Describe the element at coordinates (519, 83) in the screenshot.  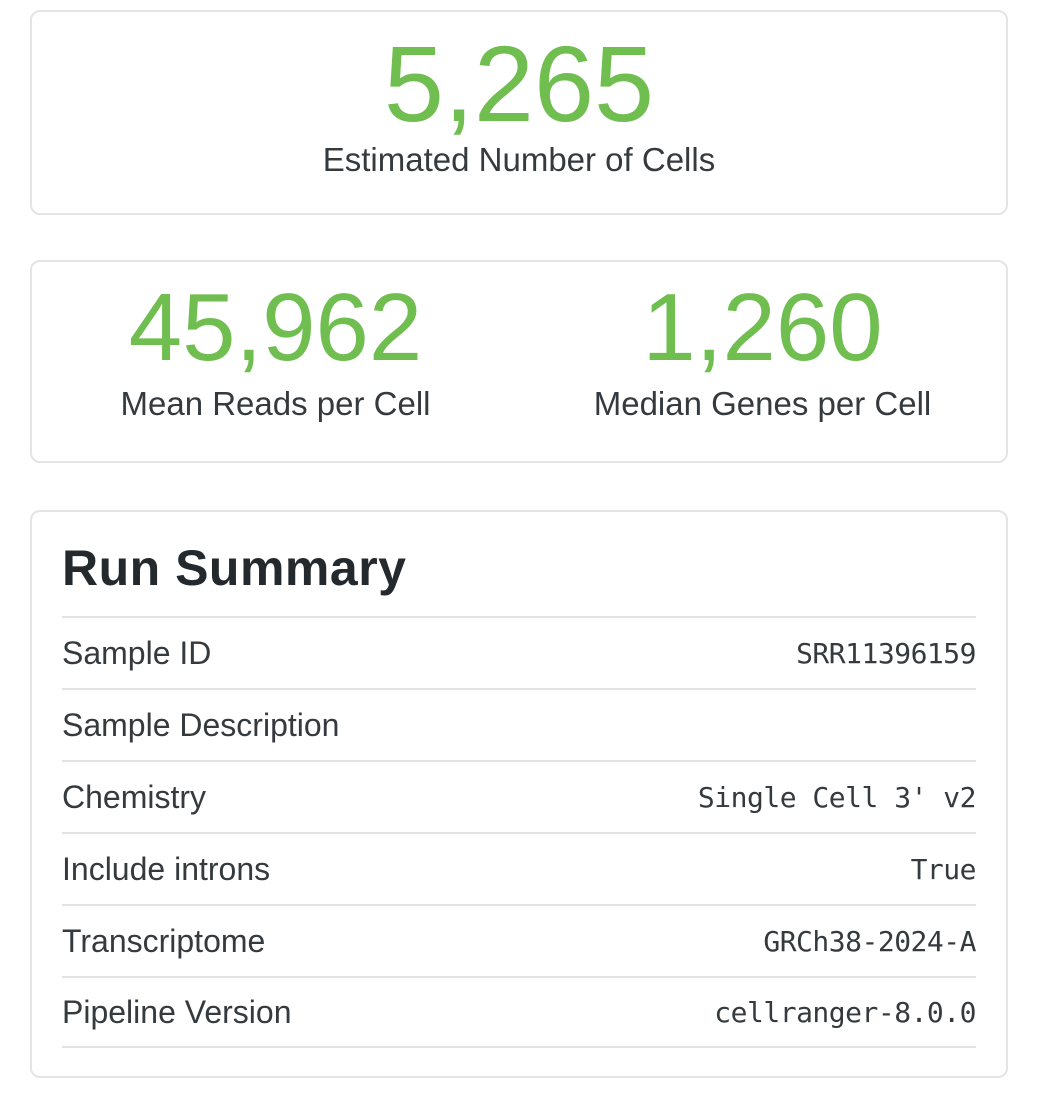
I see `estimated-cells-value: 5,265` at that location.